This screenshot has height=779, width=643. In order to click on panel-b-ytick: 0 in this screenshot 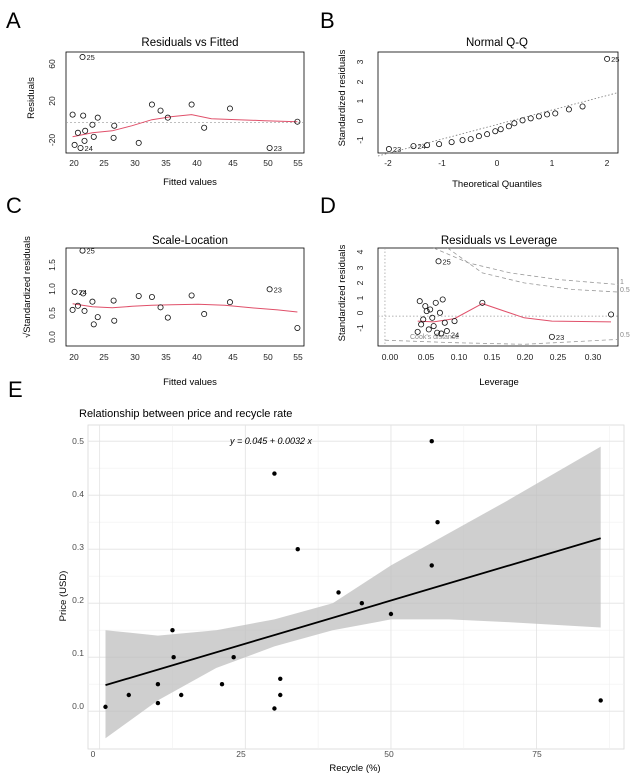, I will do `click(360, 120)`.